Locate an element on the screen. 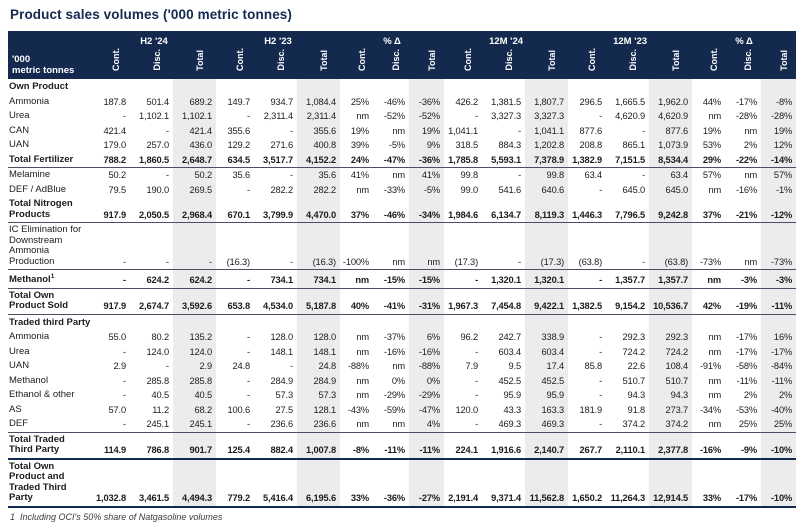 The image size is (800, 526). cell: -29% is located at coordinates (427, 395).